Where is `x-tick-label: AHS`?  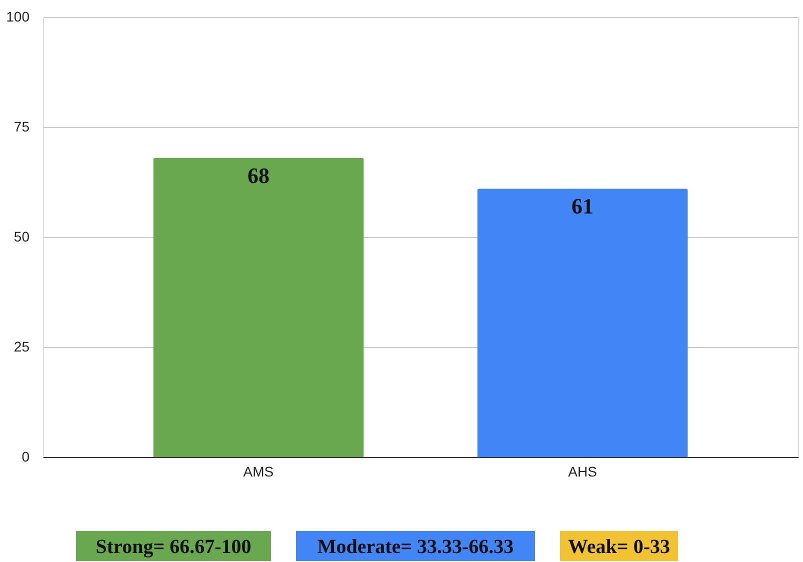 x-tick-label: AHS is located at coordinates (582, 472).